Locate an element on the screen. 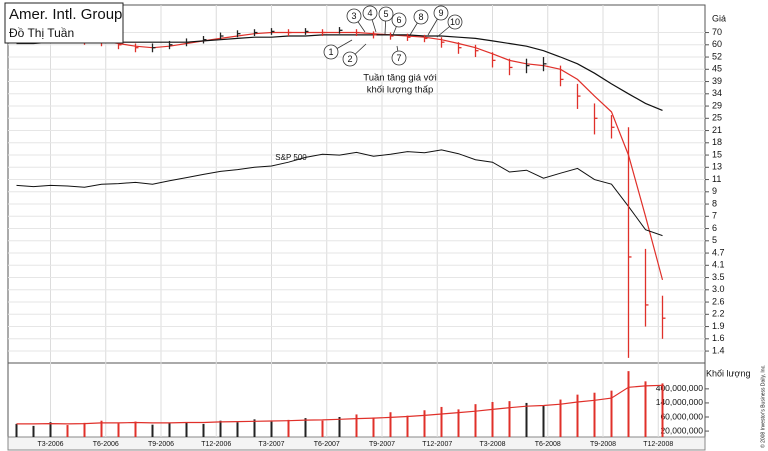 The width and height of the screenshot is (768, 451). y-tick-label: 6 is located at coordinates (714, 228).